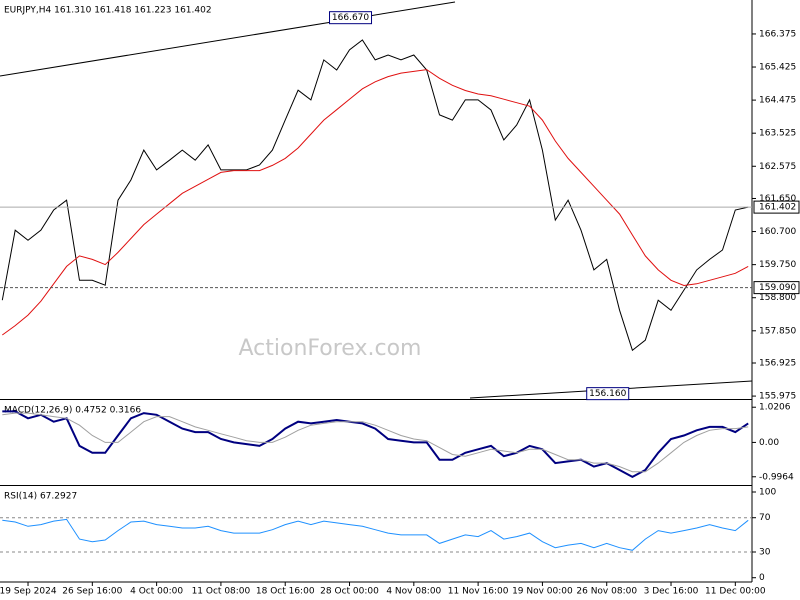 This screenshot has width=800, height=600. What do you see at coordinates (40, 497) in the screenshot?
I see `panel-title: RSI(14) 67.2927` at bounding box center [40, 497].